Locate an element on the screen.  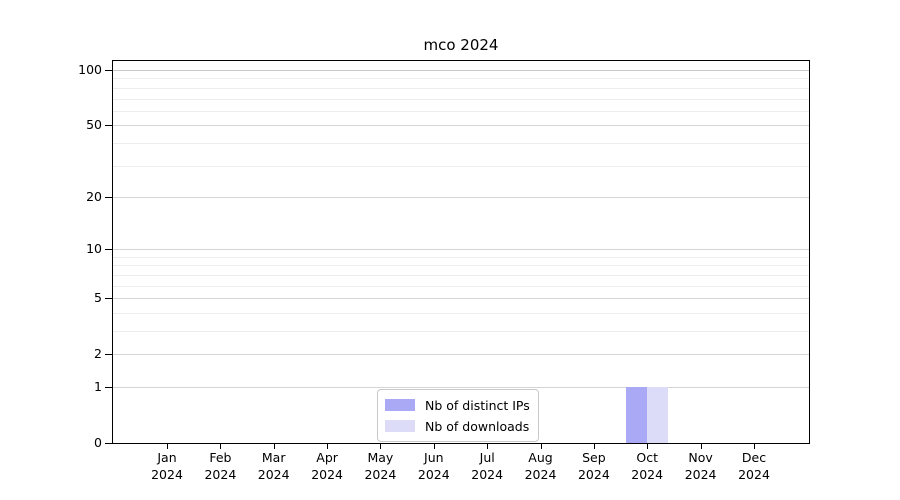
y-tick-label: 1 is located at coordinates (98, 386).